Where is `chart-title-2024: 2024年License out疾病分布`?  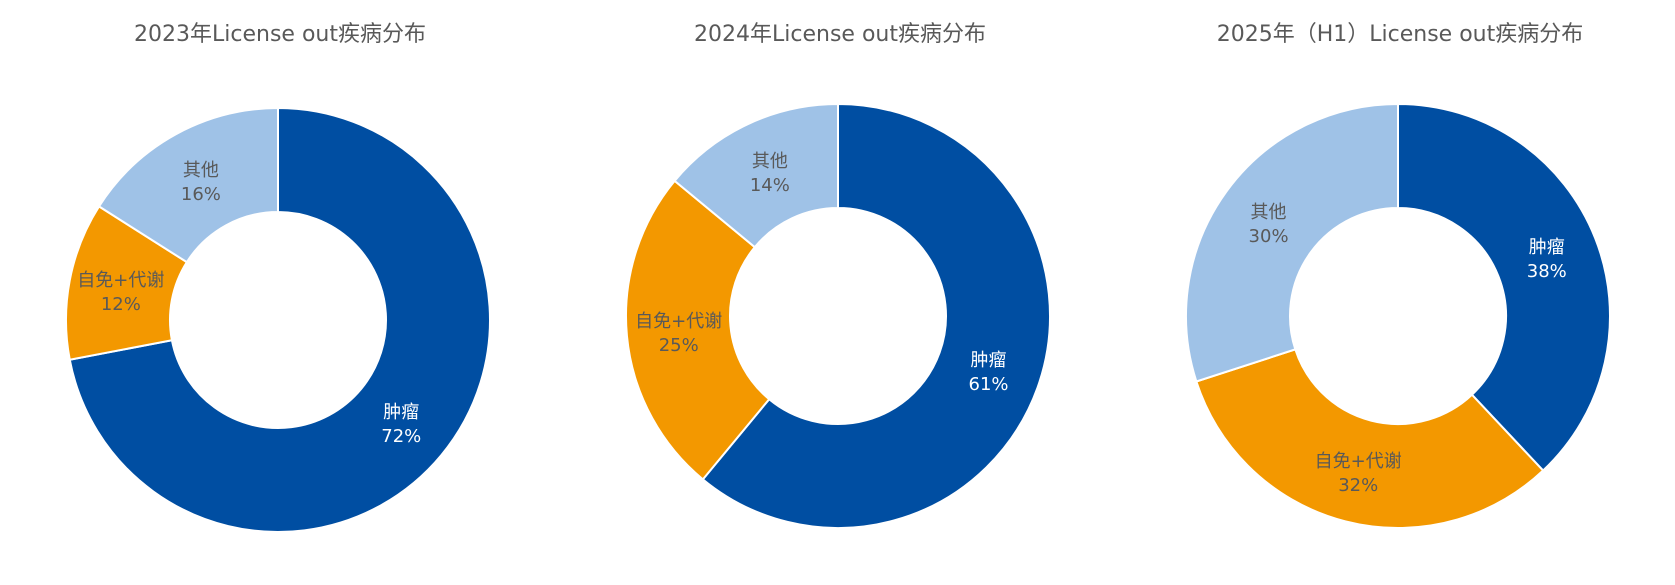
chart-title-2024: 2024年License out疾病分布 is located at coordinates (840, 34).